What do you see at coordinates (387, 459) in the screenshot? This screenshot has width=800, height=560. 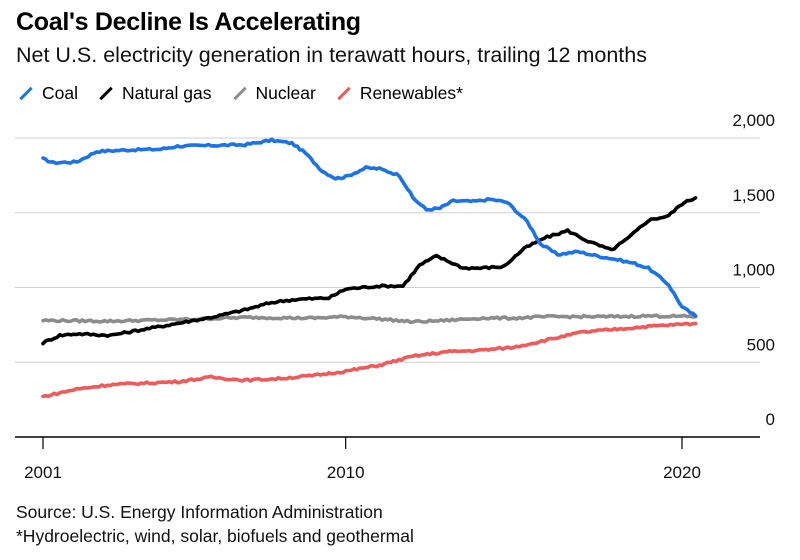 I see `x-axis: 2001 2010 2020` at bounding box center [387, 459].